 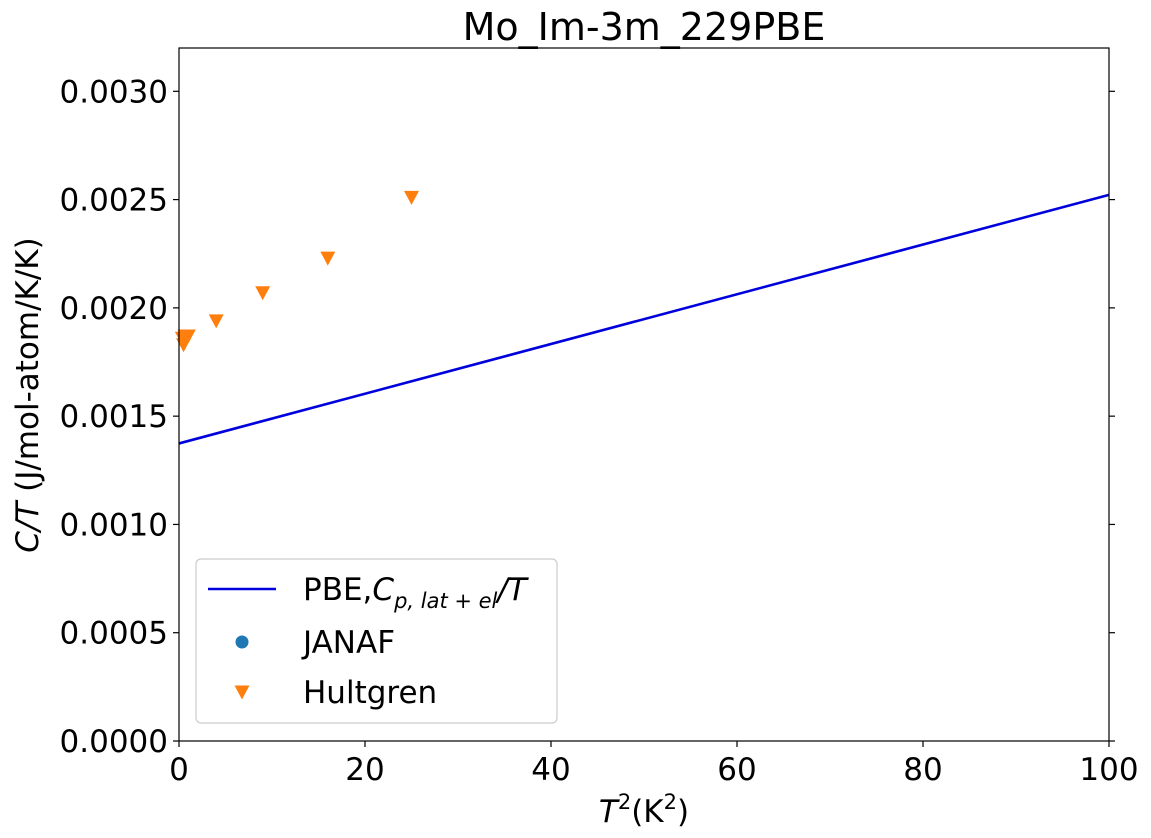 What do you see at coordinates (179, 770) in the screenshot?
I see `x-tick-label: 0` at bounding box center [179, 770].